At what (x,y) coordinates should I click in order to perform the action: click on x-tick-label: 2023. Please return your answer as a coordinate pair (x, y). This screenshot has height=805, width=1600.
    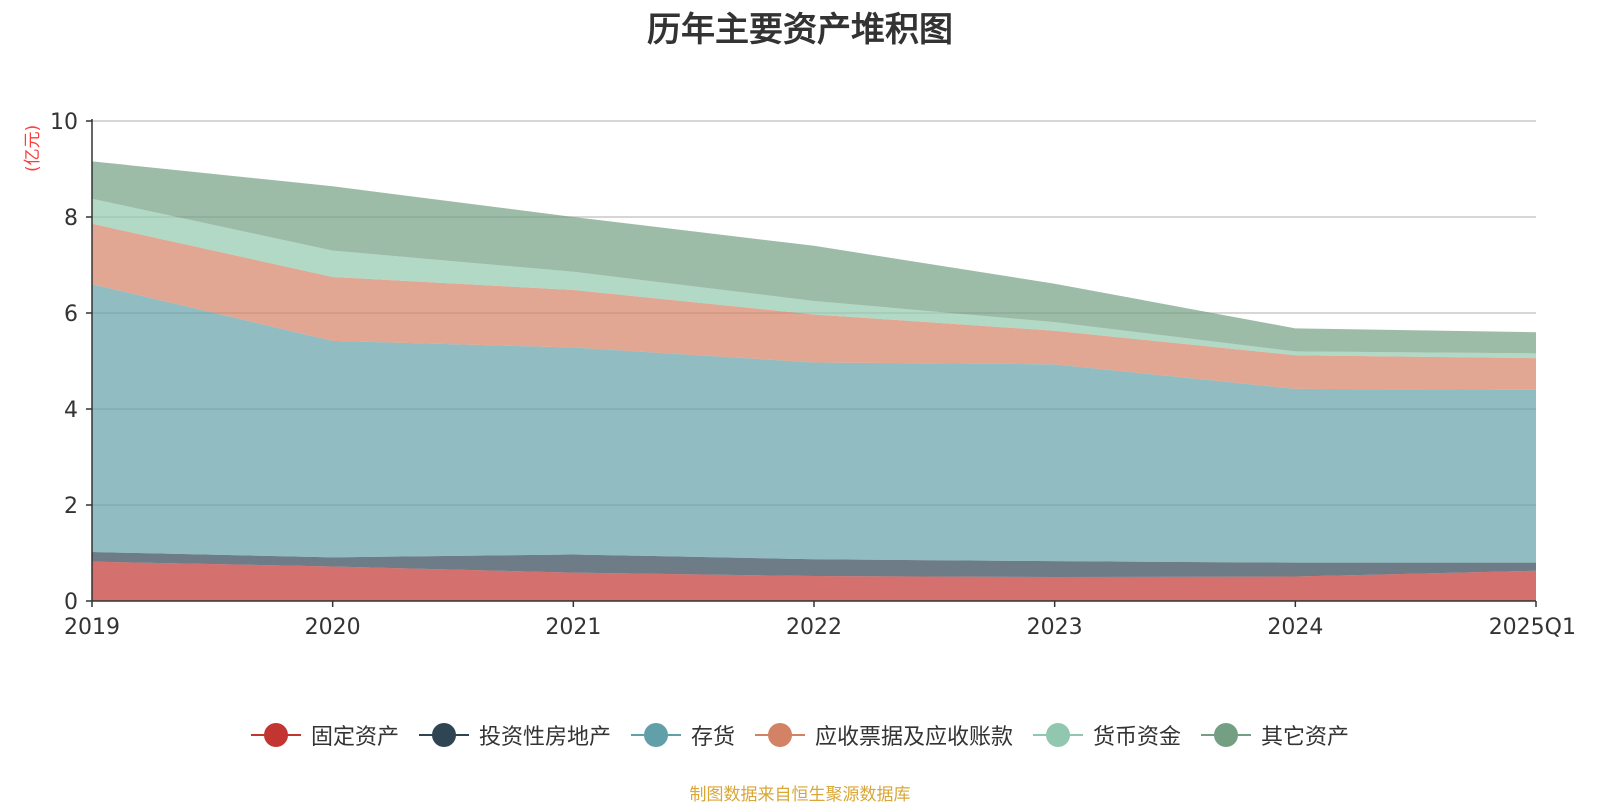
    Looking at the image, I should click on (1055, 627).